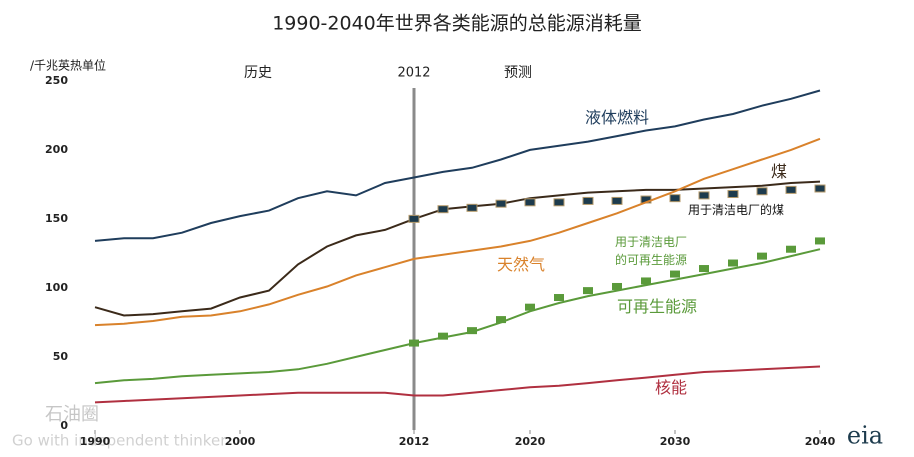 Image resolution: width=914 pixels, height=457 pixels. Describe the element at coordinates (68, 65) in the screenshot. I see `y-axis-label: /千兆英热单位` at that location.